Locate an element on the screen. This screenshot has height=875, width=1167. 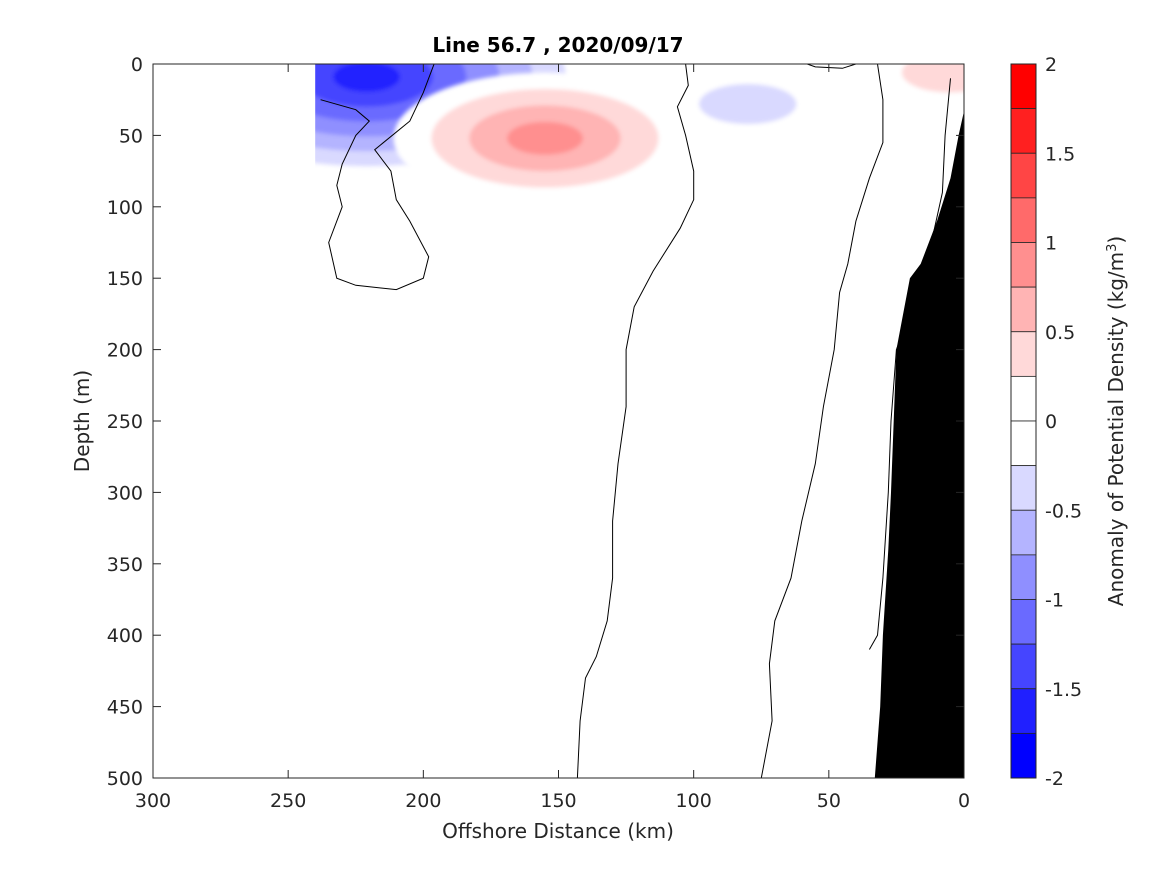
colorbar-tick-label: 0 is located at coordinates (1051, 422).